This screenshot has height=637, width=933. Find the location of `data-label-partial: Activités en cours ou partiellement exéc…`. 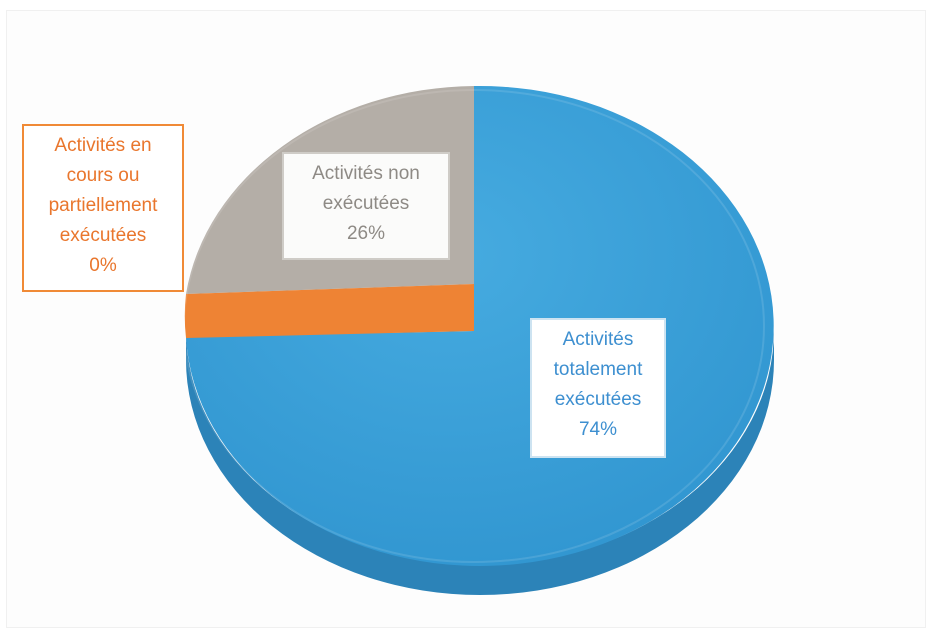

data-label-partial: Activités en cours ou partiellement exéc… is located at coordinates (103, 208).